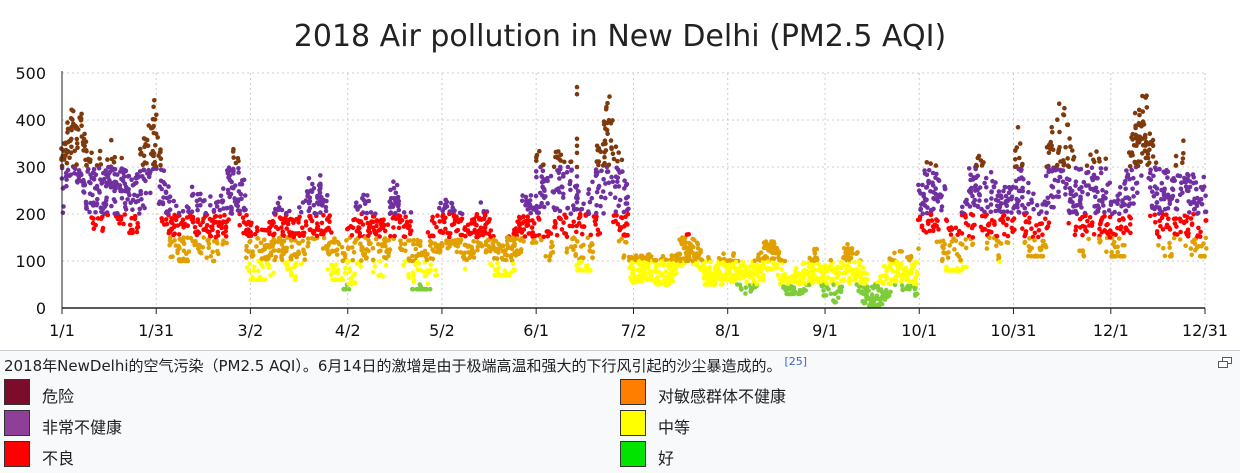 The width and height of the screenshot is (1240, 473). What do you see at coordinates (728, 330) in the screenshot?
I see `x-tick-label: 8/1` at bounding box center [728, 330].